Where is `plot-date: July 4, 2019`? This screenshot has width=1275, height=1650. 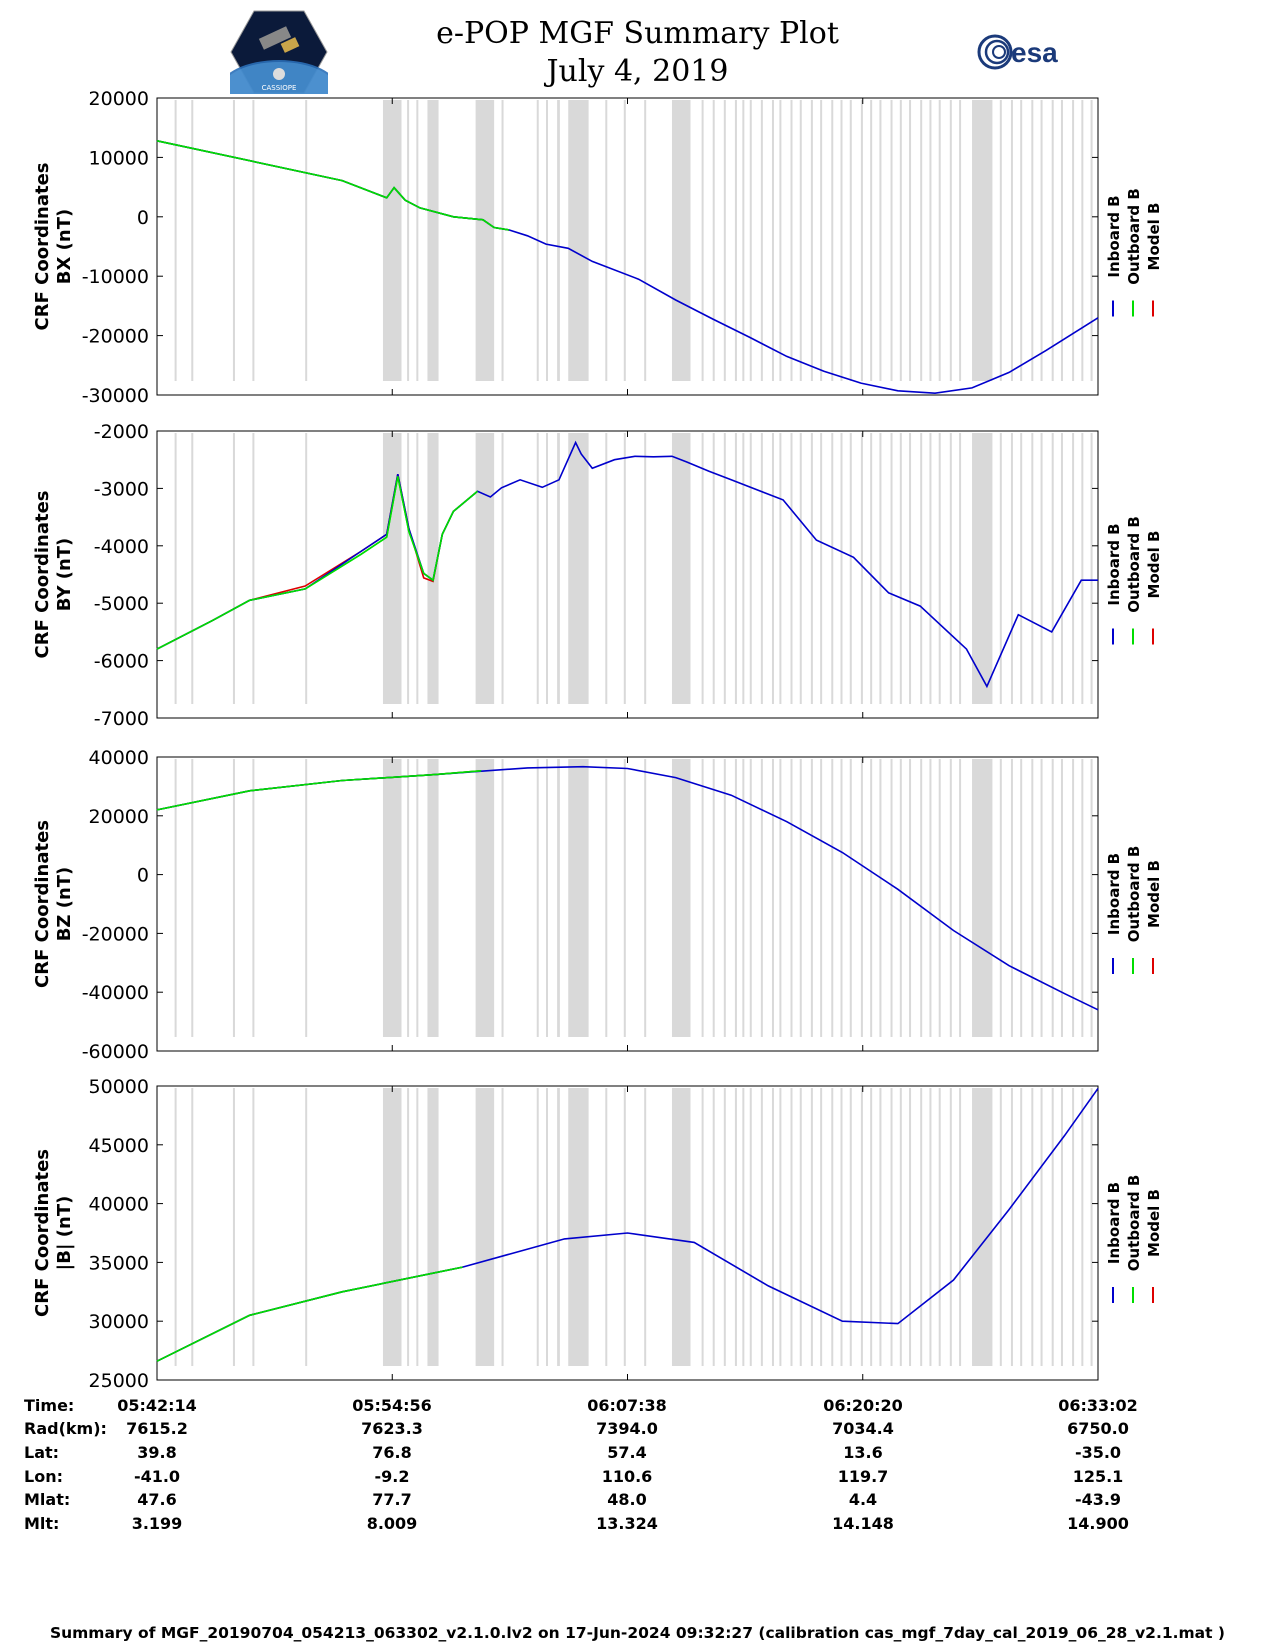 plot-date: July 4, 2019 is located at coordinates (637, 71).